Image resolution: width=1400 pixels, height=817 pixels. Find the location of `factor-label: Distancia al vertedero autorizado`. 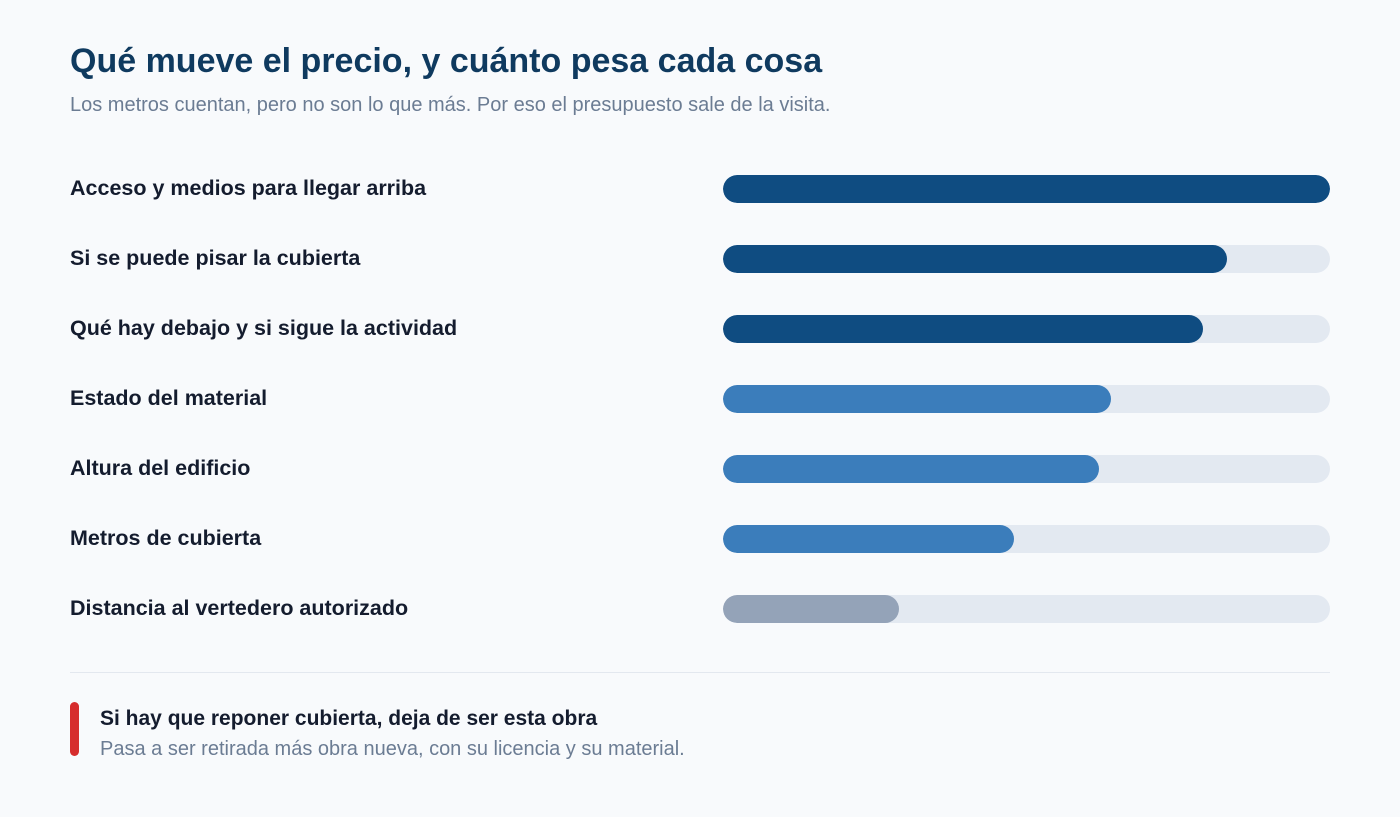

factor-label: Distancia al vertedero autorizado is located at coordinates (239, 608).